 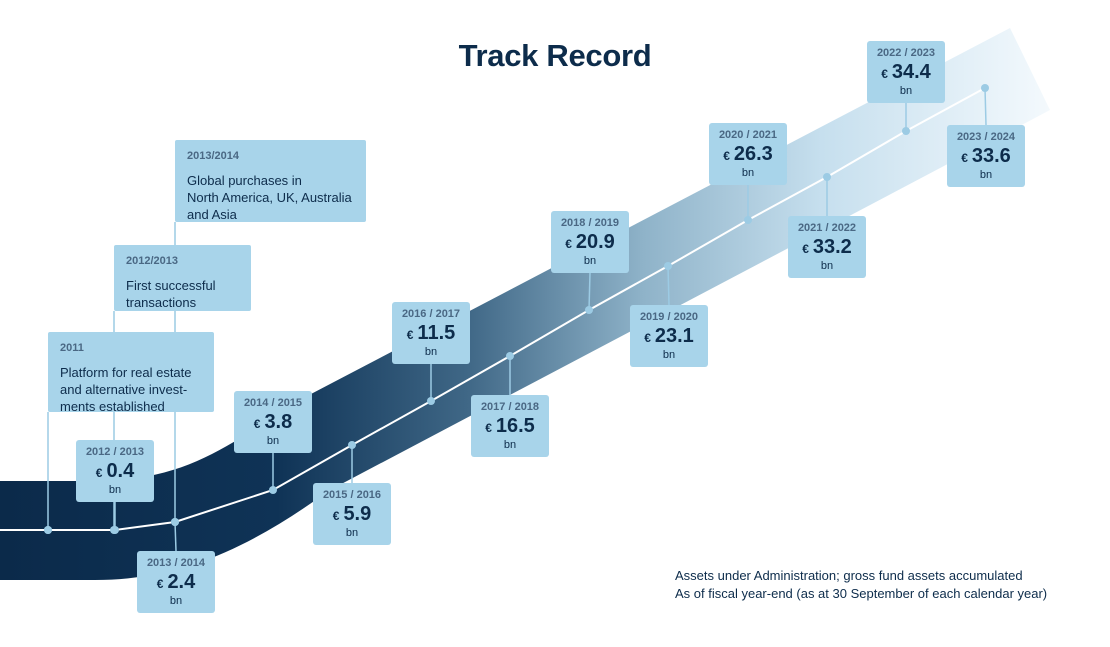 I want to click on period-label: 2017 / 2018, so click(x=510, y=407).